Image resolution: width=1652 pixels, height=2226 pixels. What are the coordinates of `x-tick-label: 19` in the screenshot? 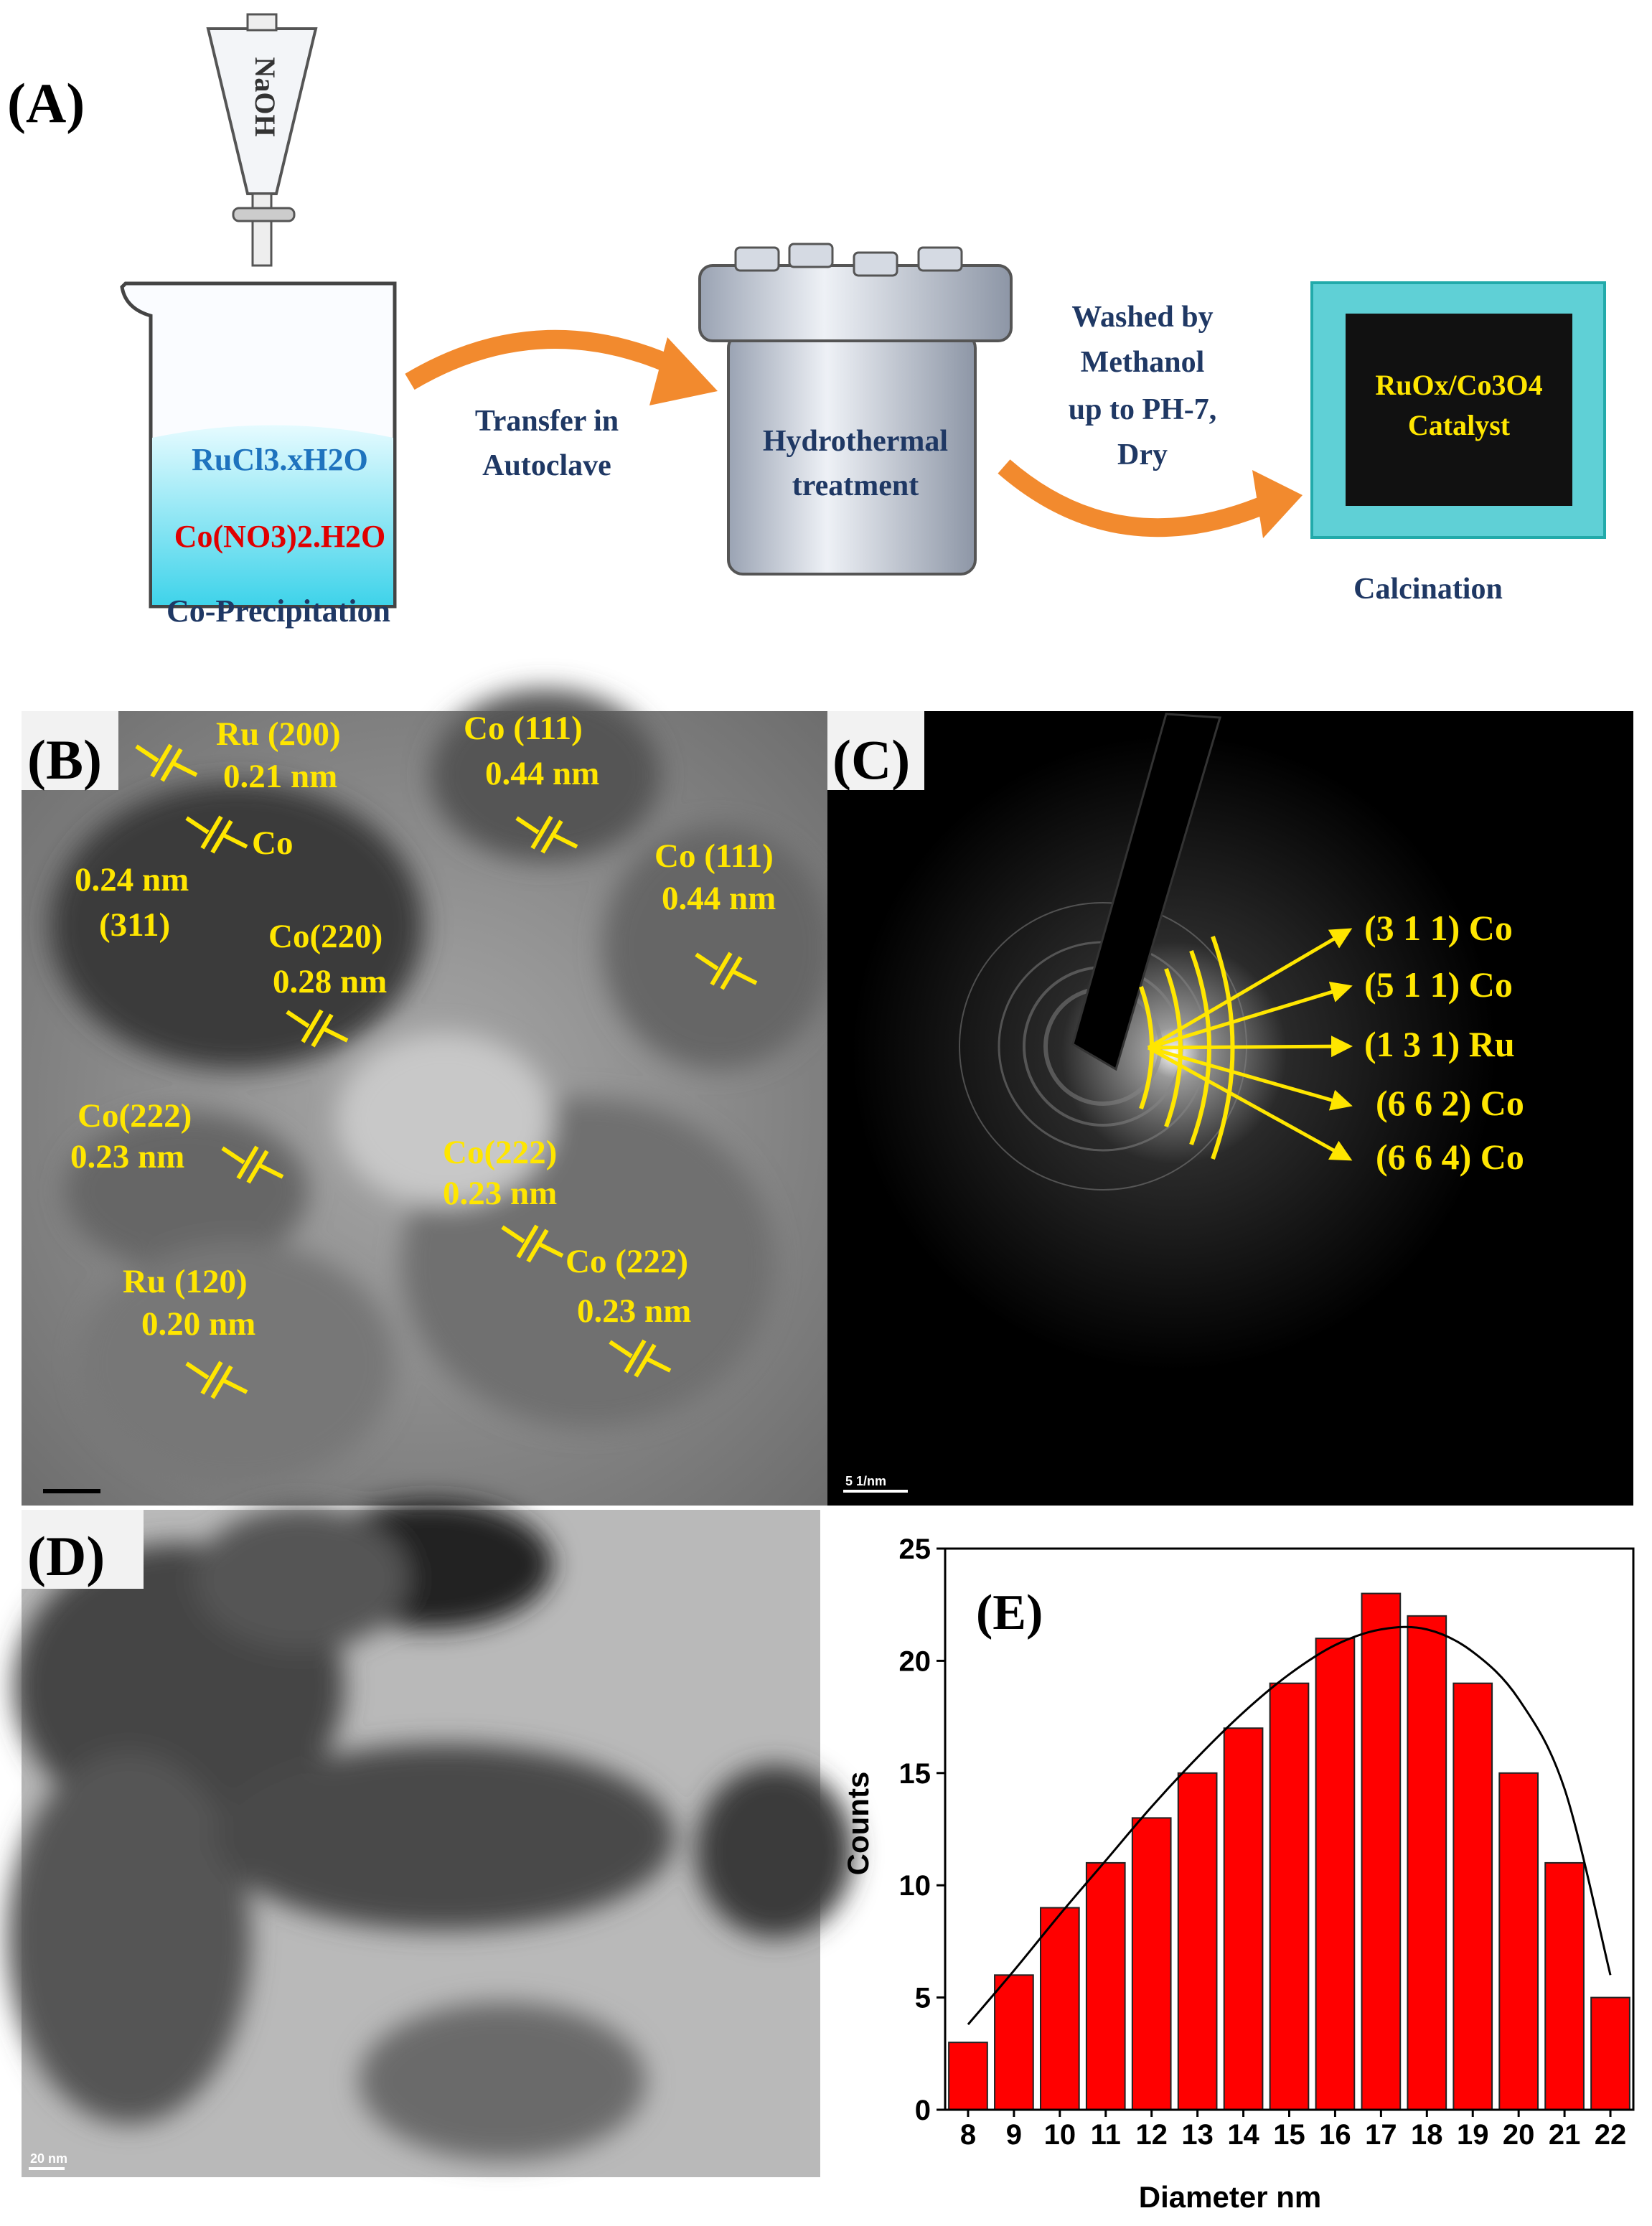 It's located at (1473, 2135).